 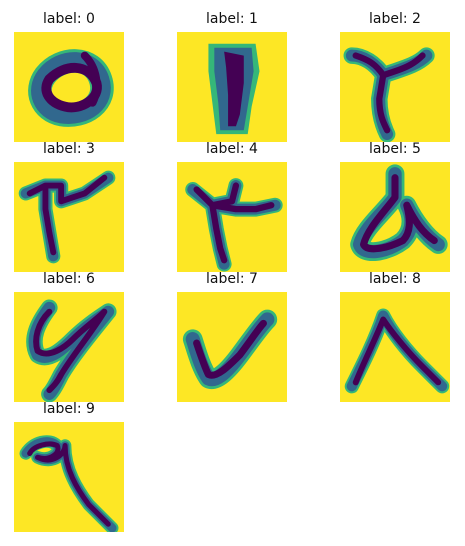 I want to click on digit-cell-9: label: 9, so click(x=69, y=465).